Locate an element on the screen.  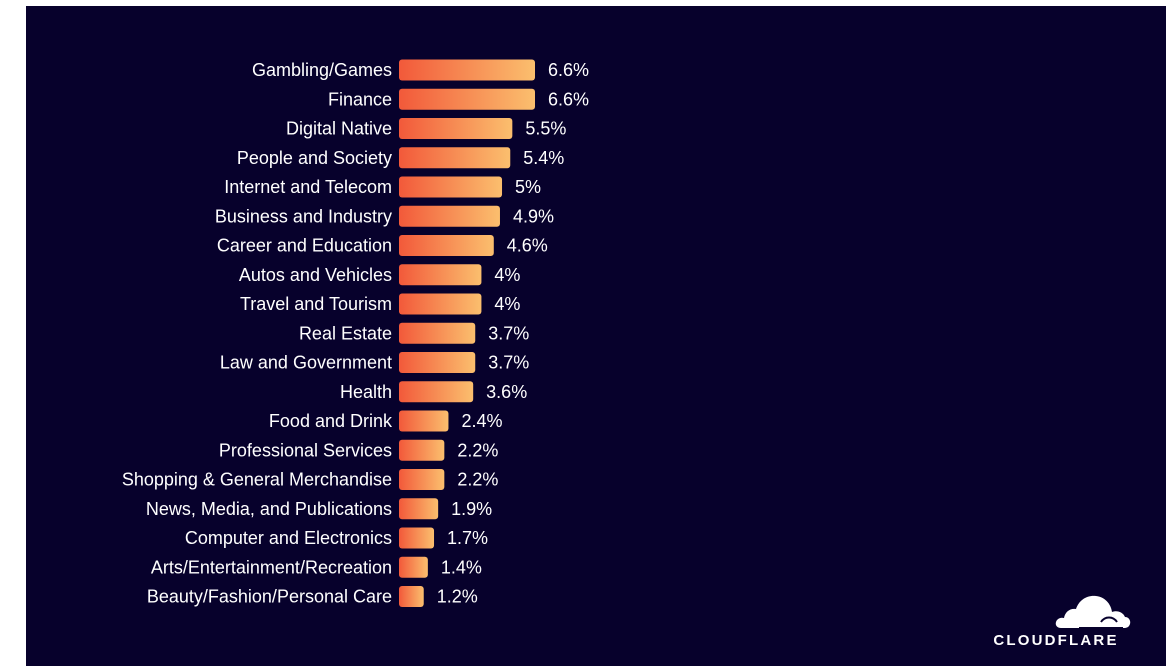
category-label: Business and Industry is located at coordinates (303, 216).